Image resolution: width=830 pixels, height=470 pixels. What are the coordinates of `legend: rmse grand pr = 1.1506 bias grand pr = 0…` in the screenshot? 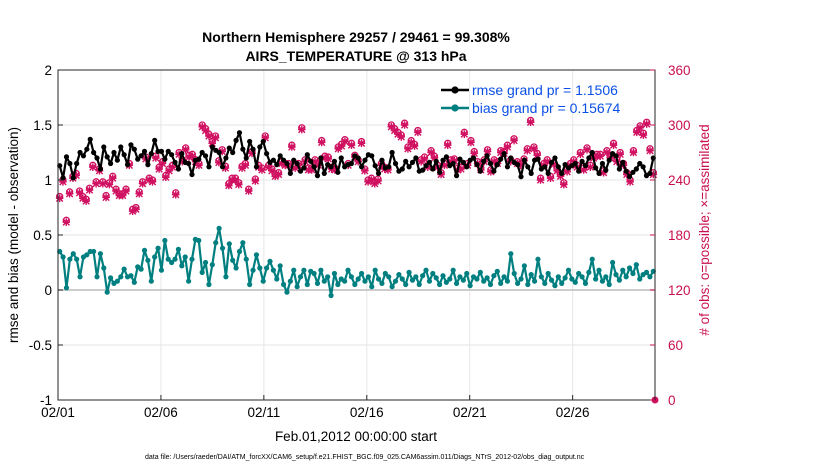 It's located at (530, 99).